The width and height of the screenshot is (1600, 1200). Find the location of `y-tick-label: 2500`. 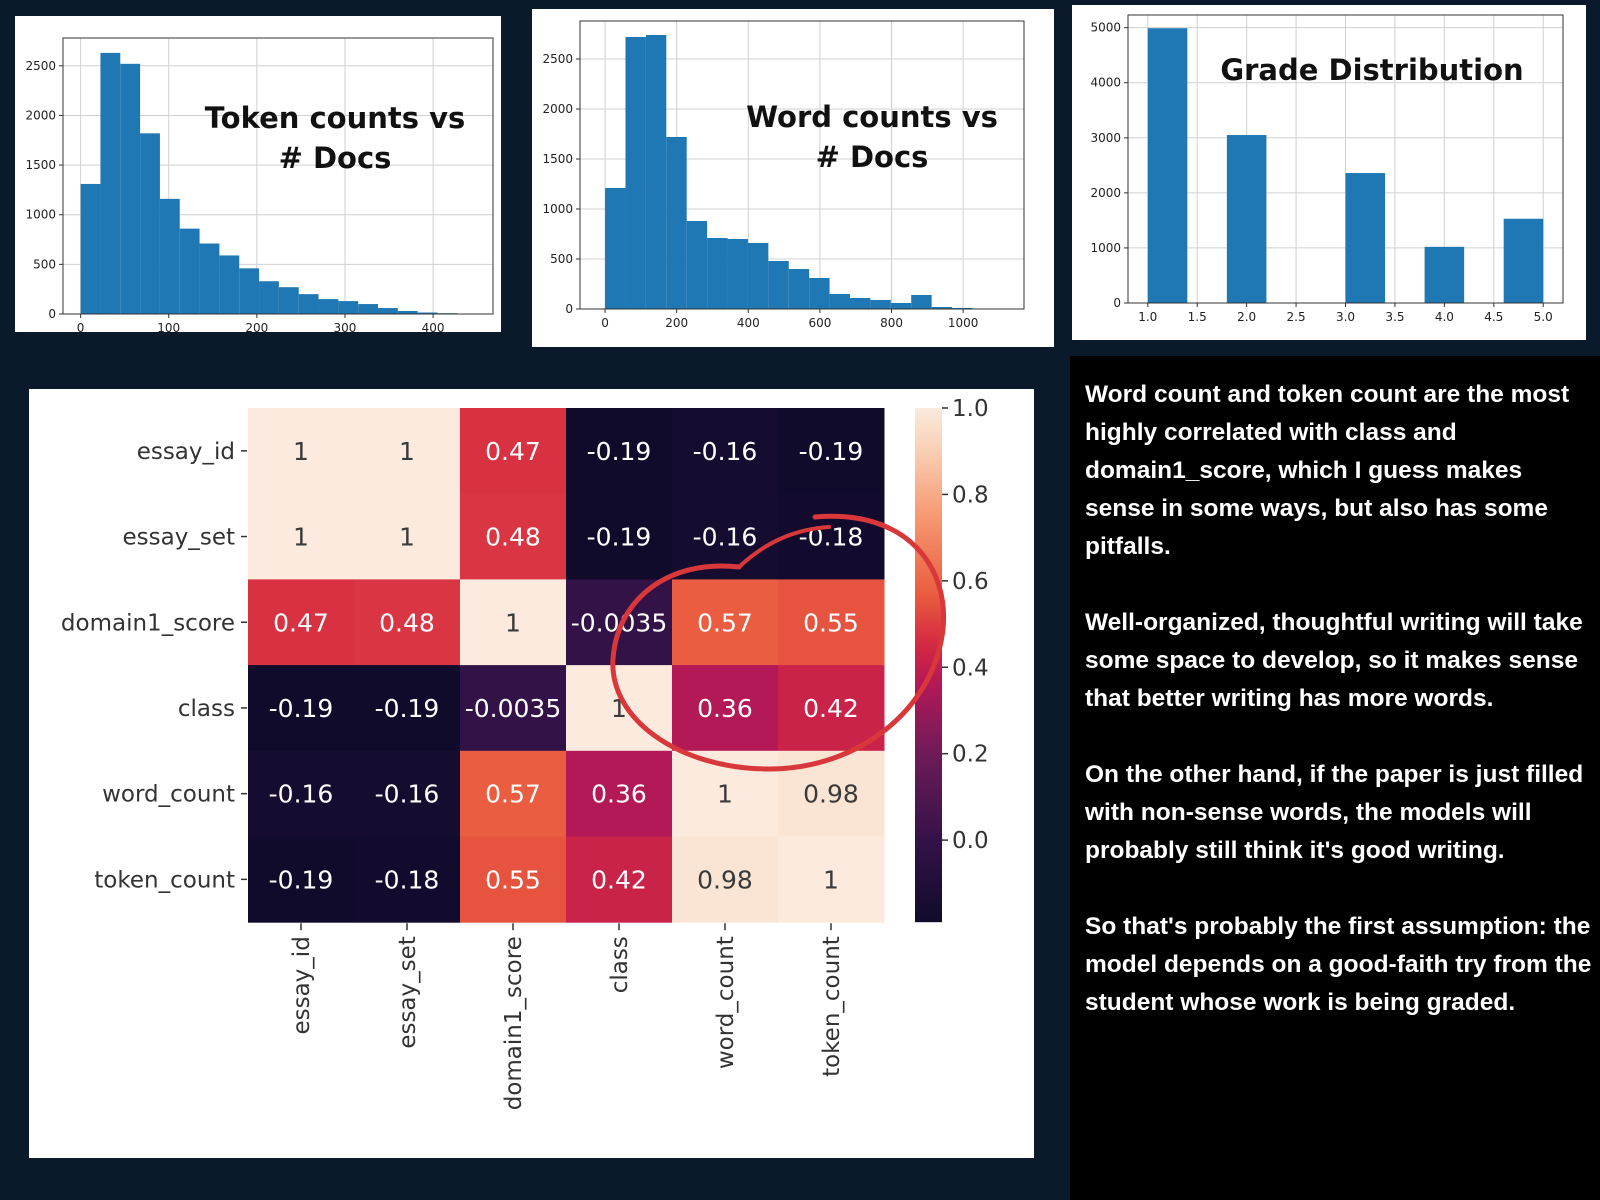

y-tick-label: 2500 is located at coordinates (40, 66).